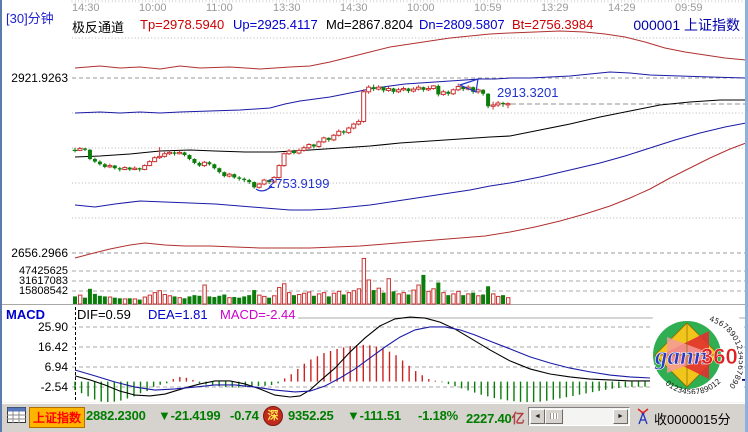 The height and width of the screenshot is (432, 748). Describe the element at coordinates (258, 314) in the screenshot. I see `macd-value: MACD=-2.44` at that location.